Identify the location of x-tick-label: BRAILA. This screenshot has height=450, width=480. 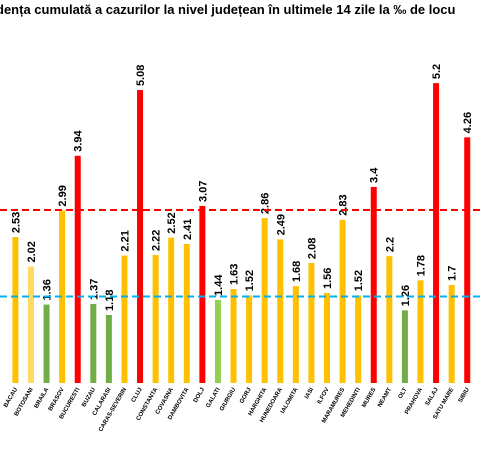
(42, 397).